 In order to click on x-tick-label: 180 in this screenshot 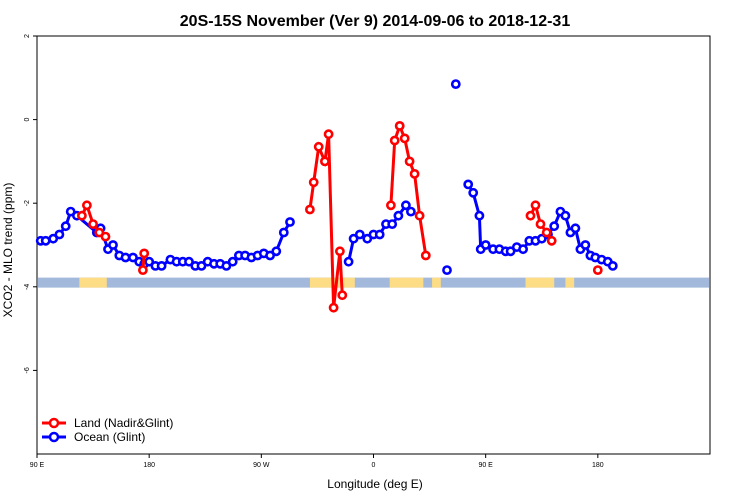, I will do `click(149, 465)`.